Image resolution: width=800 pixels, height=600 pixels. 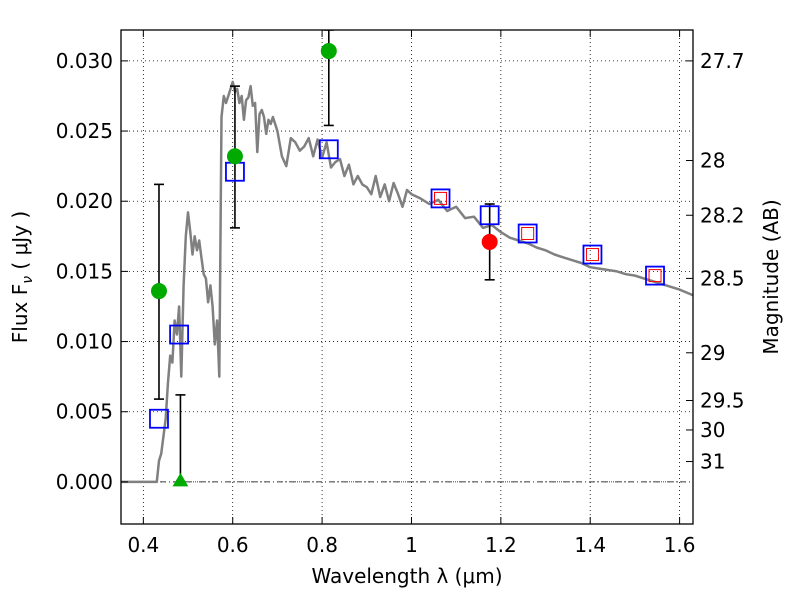 What do you see at coordinates (411, 545) in the screenshot?
I see `x-tick-label: 1` at bounding box center [411, 545].